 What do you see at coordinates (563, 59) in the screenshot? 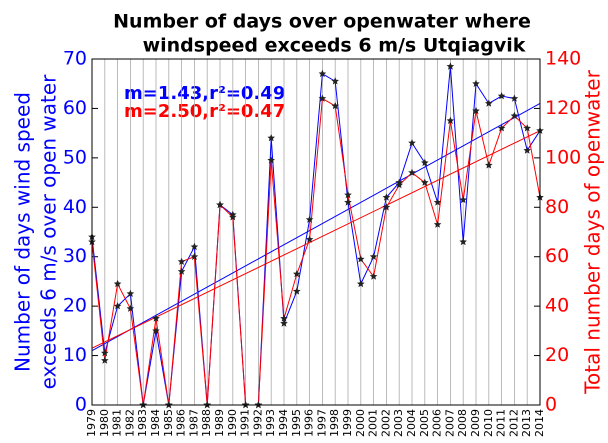
I see `y2-tick-label: 140` at bounding box center [563, 59].